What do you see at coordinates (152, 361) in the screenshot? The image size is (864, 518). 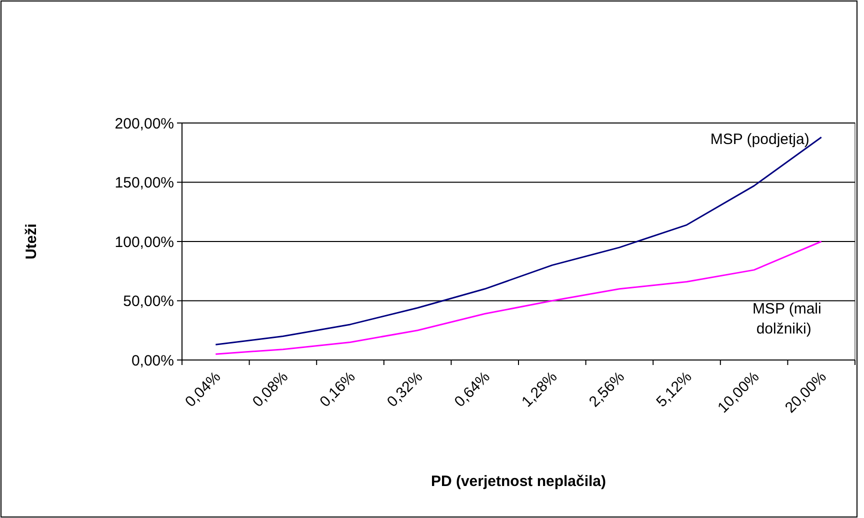 I see `y-tick-label: 0,00%` at bounding box center [152, 361].